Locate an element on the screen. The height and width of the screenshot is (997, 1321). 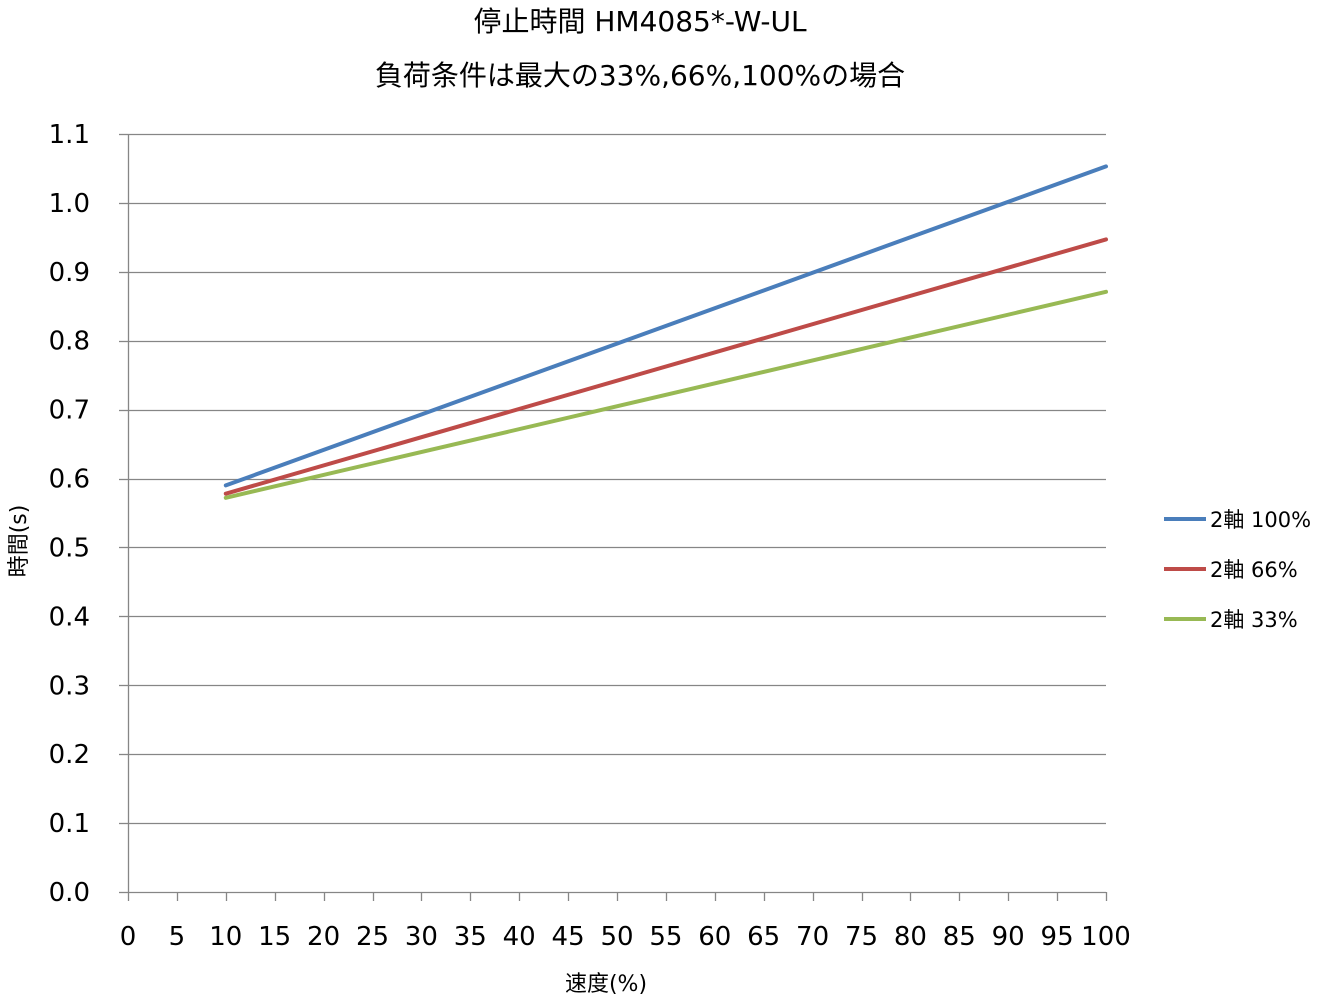
y-tick-label: 0.4 is located at coordinates (69, 617).